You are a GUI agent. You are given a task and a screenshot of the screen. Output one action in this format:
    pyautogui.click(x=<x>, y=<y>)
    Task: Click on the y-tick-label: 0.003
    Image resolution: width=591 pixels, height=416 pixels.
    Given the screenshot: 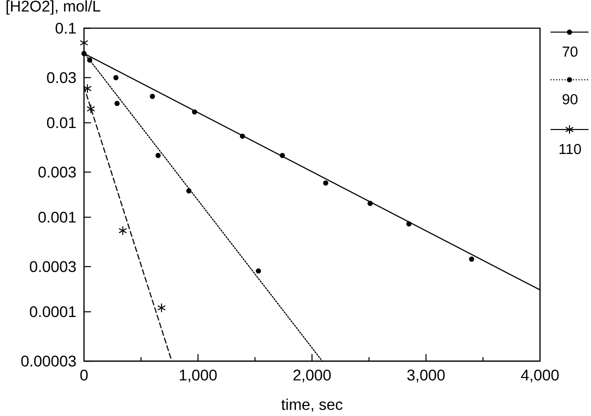 What is the action you would take?
    pyautogui.click(x=57, y=172)
    